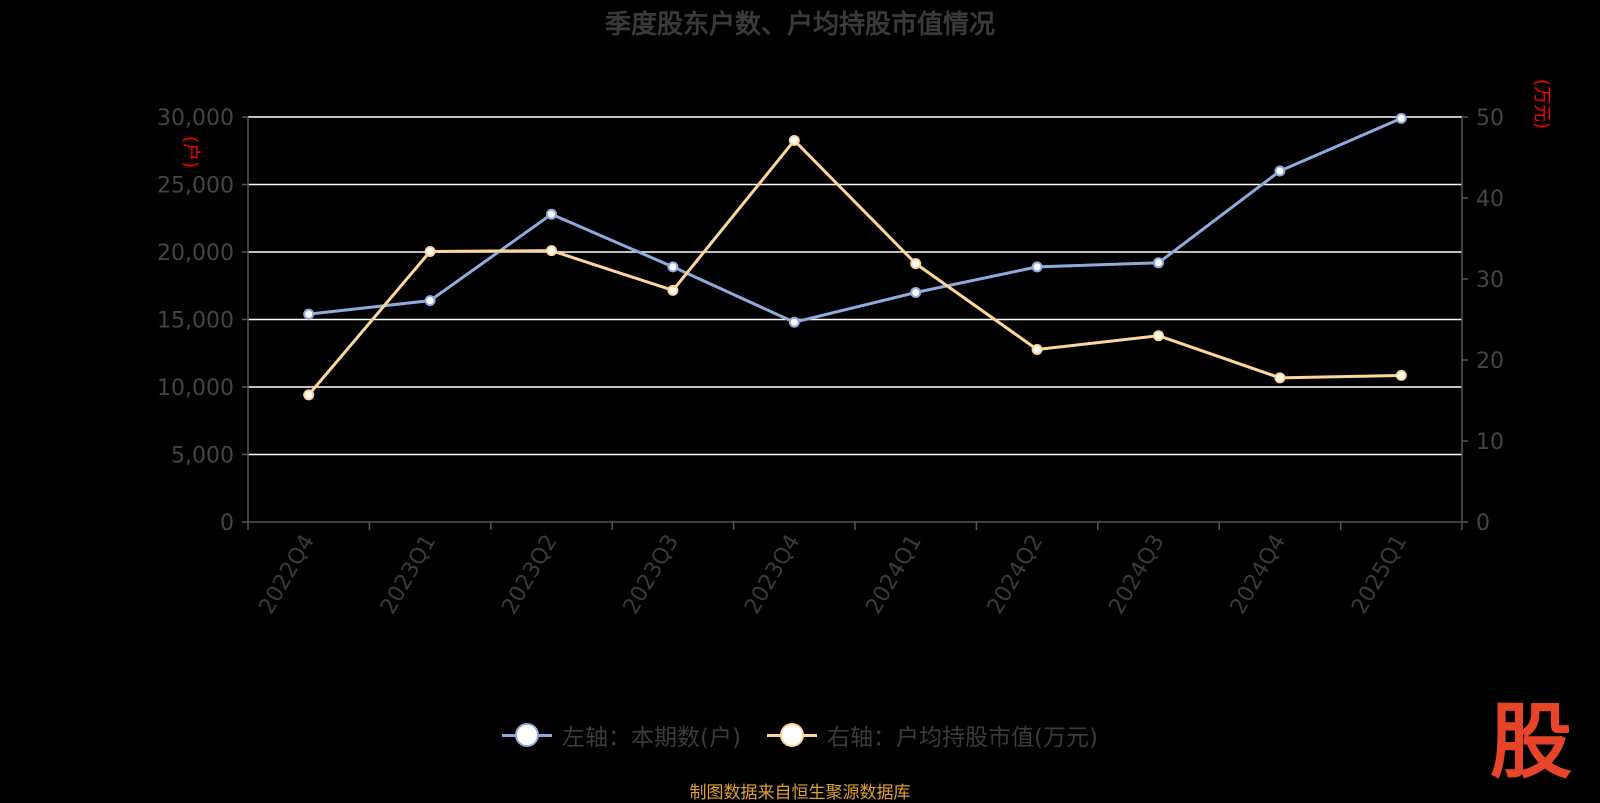  What do you see at coordinates (1490, 442) in the screenshot?
I see `y-right-tick-label: 10` at bounding box center [1490, 442].